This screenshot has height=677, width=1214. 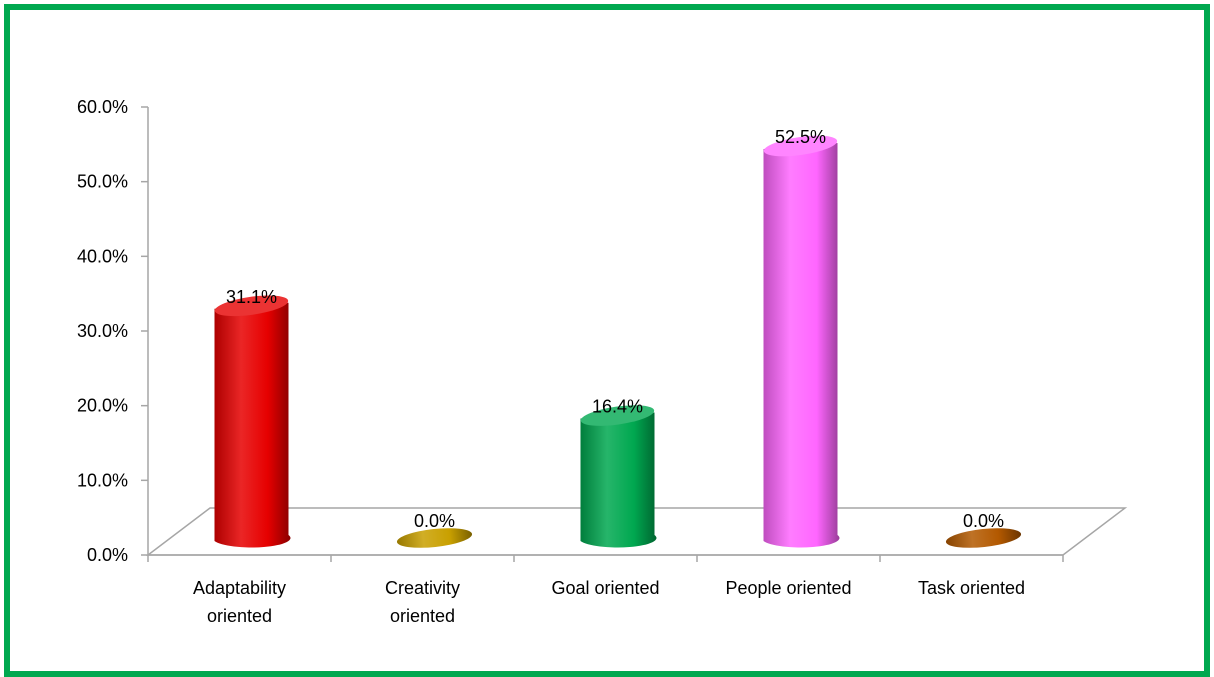 What do you see at coordinates (800, 137) in the screenshot?
I see `data-label: 52.5%` at bounding box center [800, 137].